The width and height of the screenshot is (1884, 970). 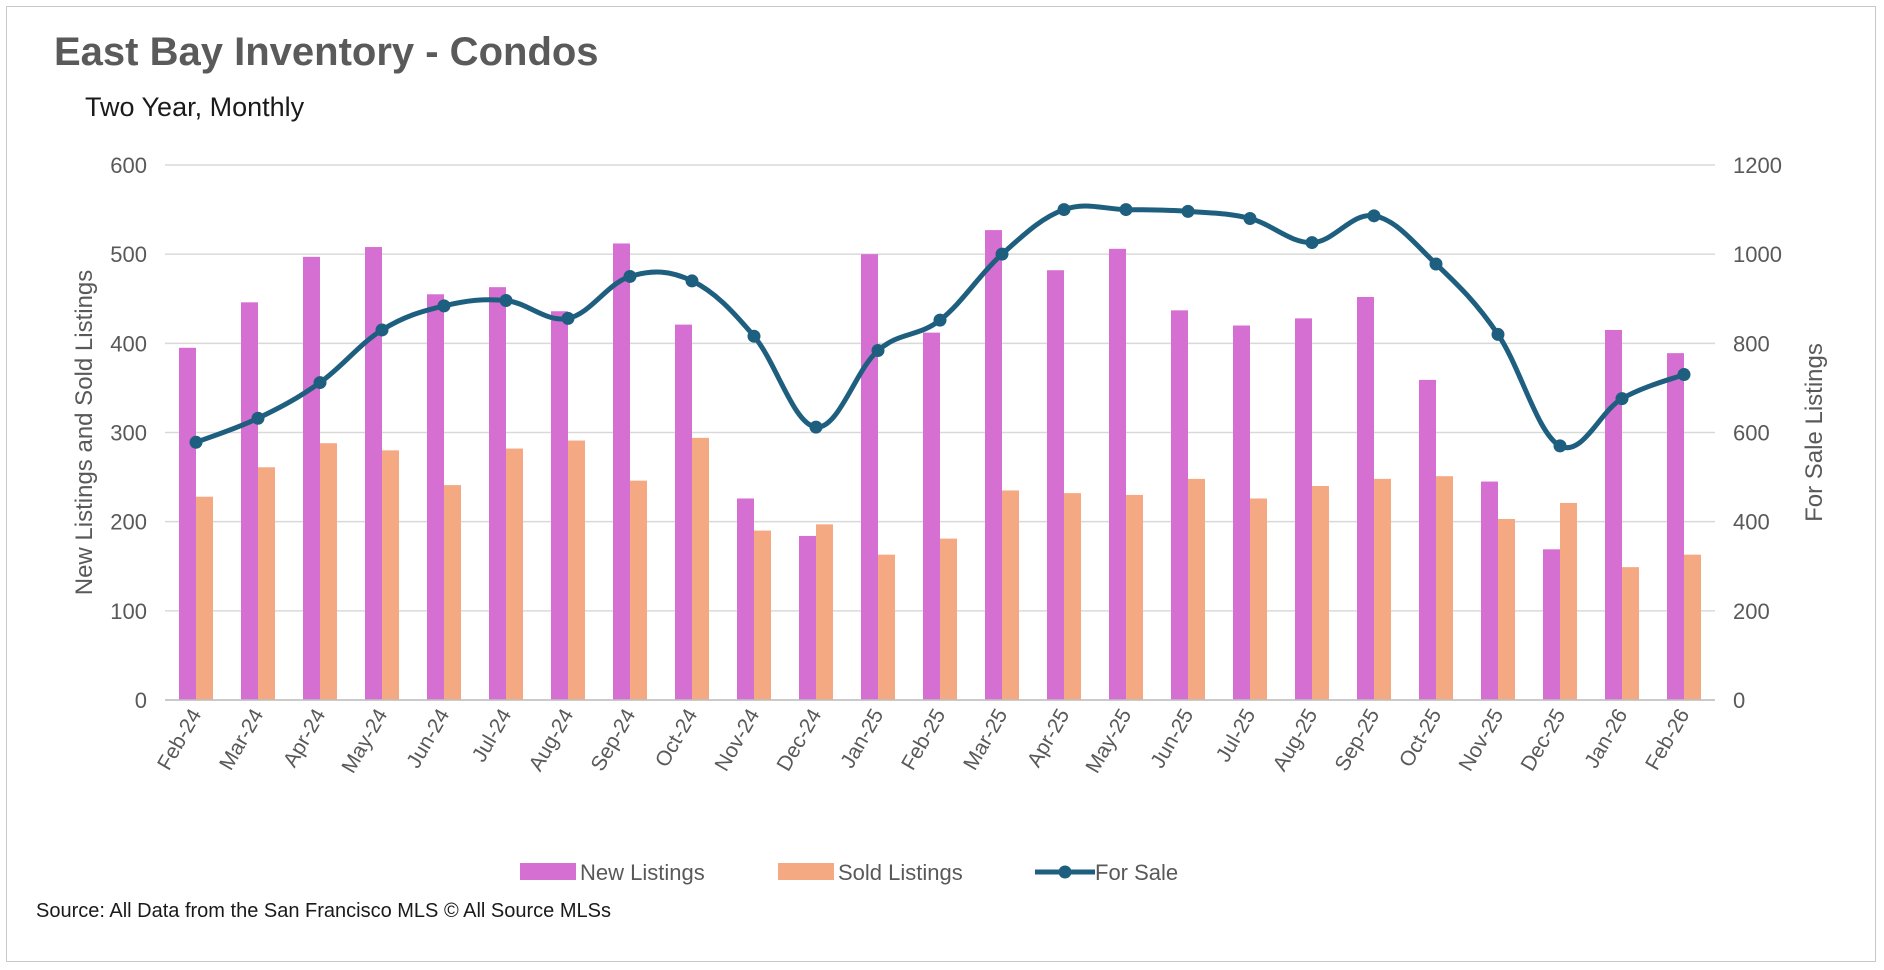 I want to click on x-tick-label: Jul-25, so click(x=1236, y=735).